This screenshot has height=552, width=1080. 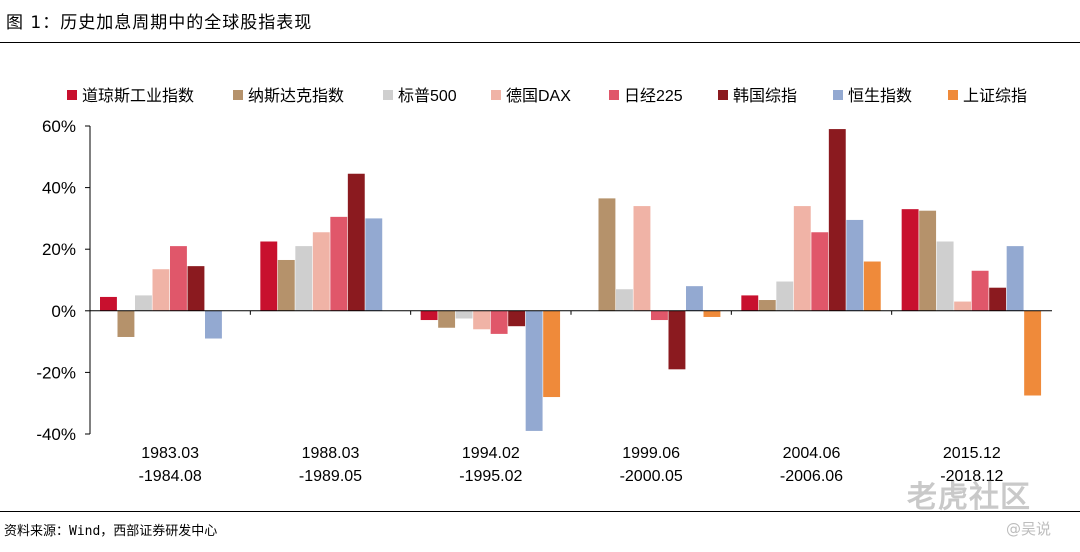 I want to click on x-tick-label: -1995.02, so click(x=490, y=476).